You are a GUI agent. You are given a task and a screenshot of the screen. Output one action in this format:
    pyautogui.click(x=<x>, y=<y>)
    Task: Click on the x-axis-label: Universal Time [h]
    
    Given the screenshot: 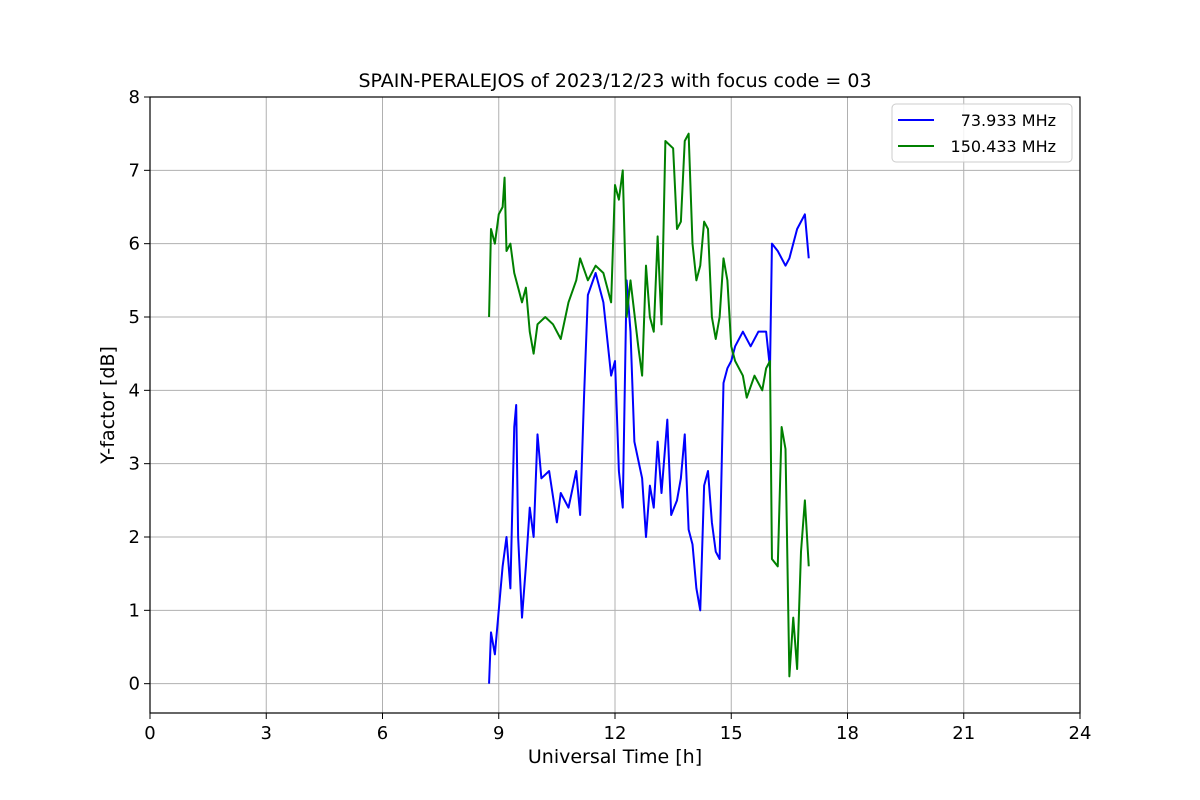 What is the action you would take?
    pyautogui.click(x=615, y=757)
    